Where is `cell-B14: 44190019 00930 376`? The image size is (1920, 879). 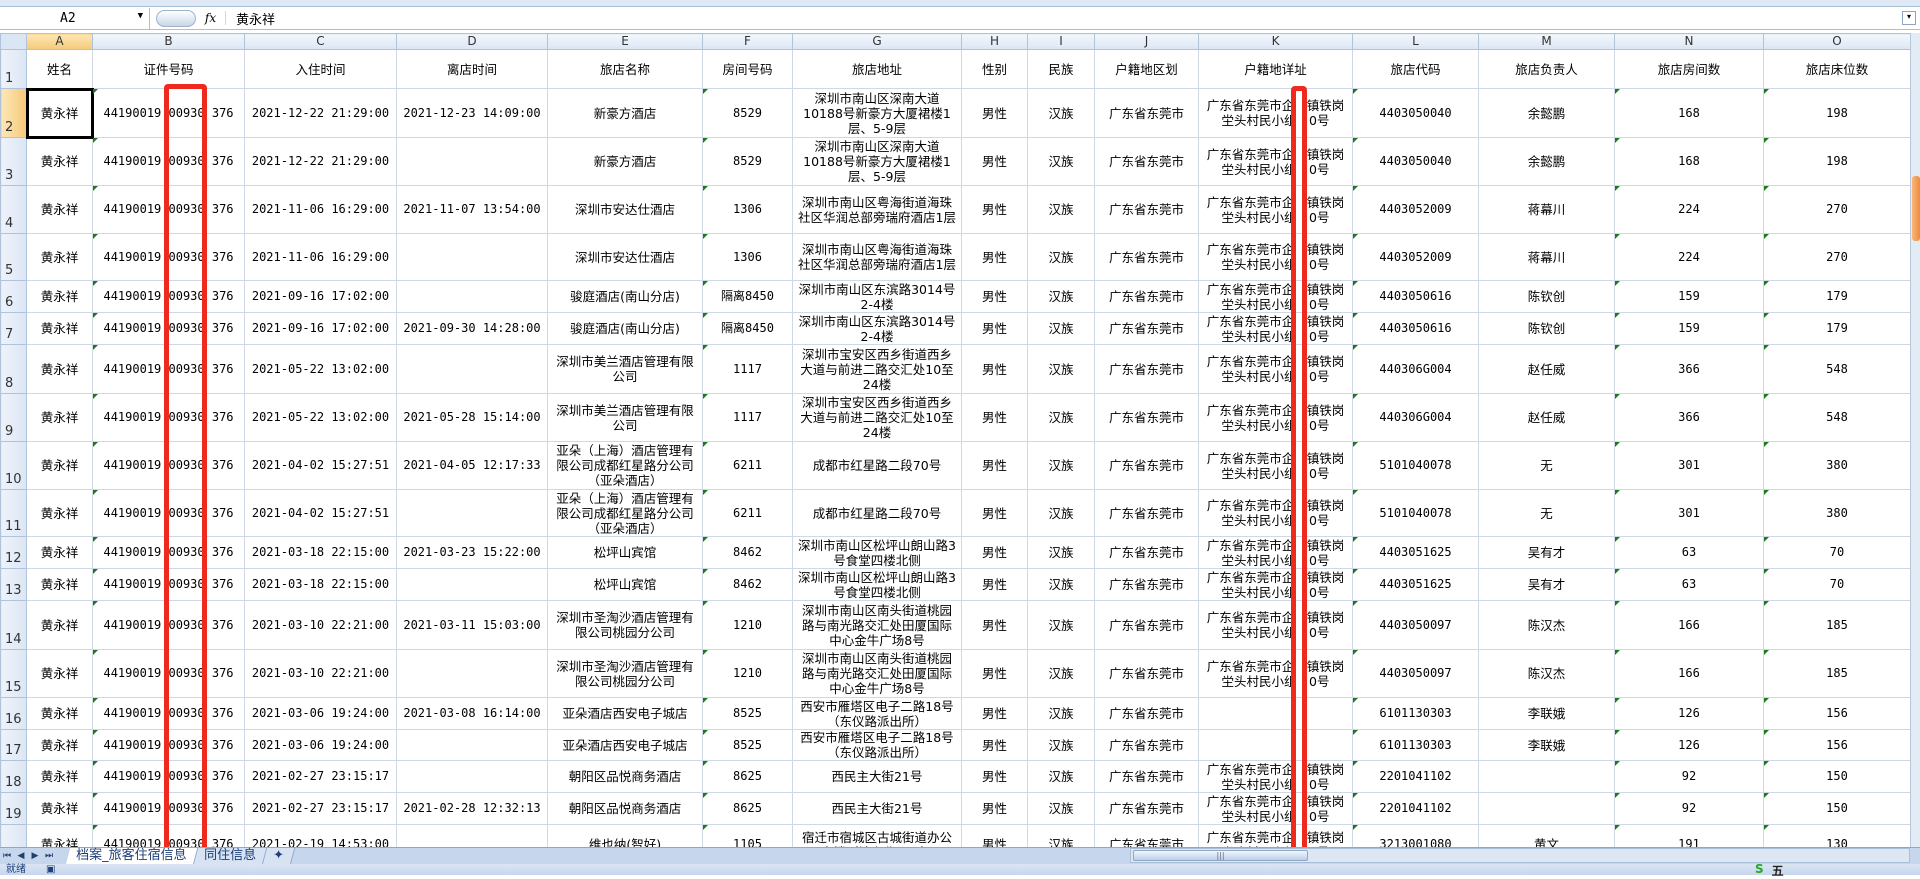 cell-B14: 44190019 00930 376 is located at coordinates (168, 625).